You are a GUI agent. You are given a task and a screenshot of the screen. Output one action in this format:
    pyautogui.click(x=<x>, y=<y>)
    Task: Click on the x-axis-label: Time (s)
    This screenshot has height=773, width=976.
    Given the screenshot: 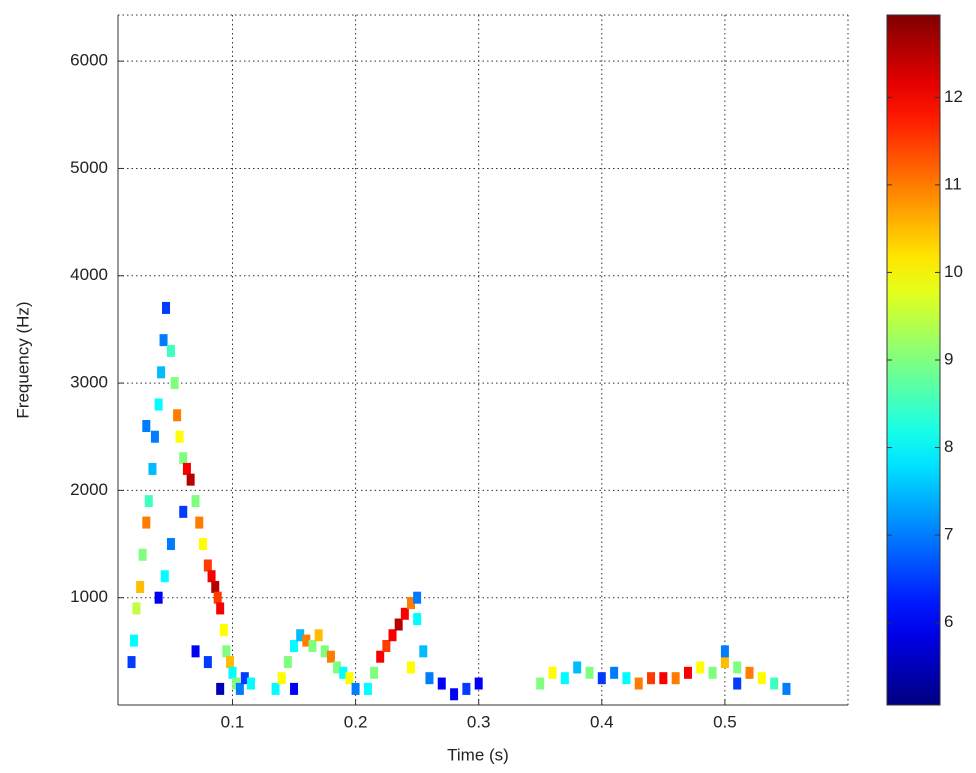 What is the action you would take?
    pyautogui.click(x=478, y=754)
    